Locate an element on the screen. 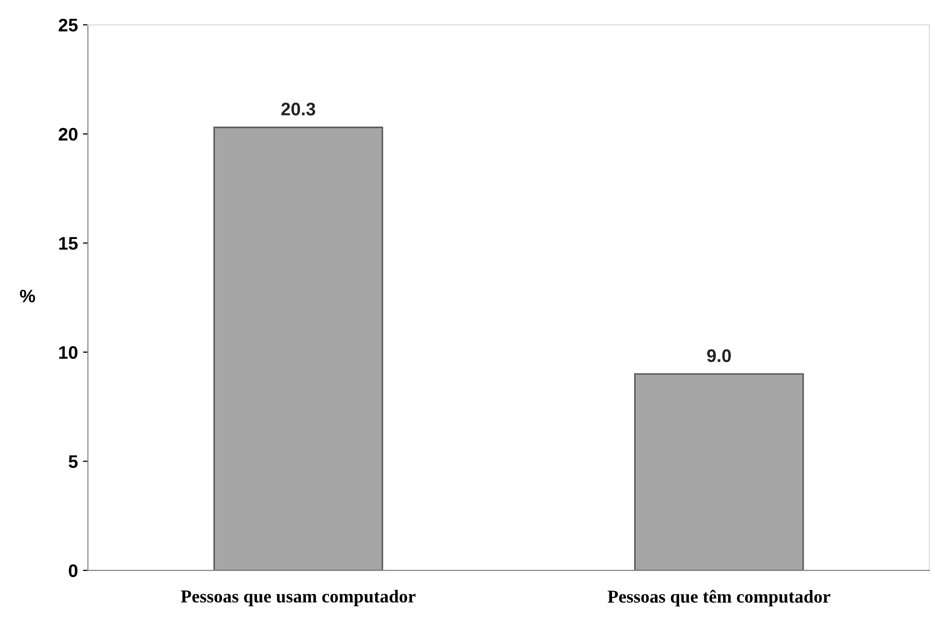 This screenshot has width=935, height=620. data-label: 20.3 is located at coordinates (298, 109).